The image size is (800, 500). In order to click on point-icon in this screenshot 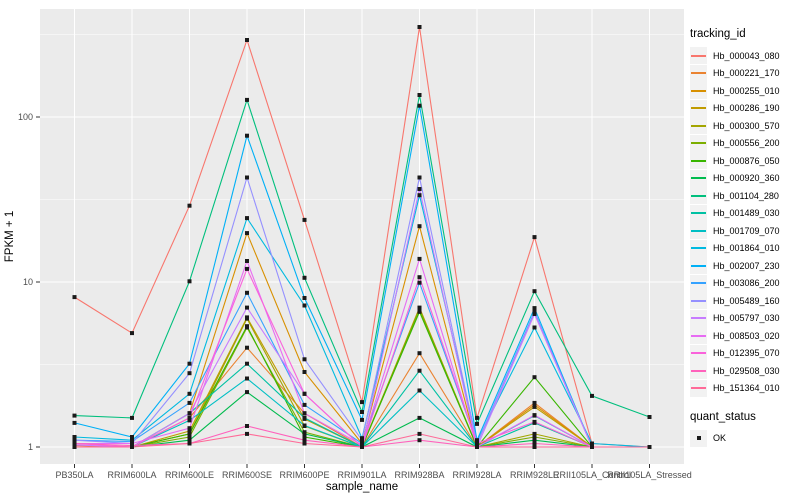, I will do `click(698, 438)`.